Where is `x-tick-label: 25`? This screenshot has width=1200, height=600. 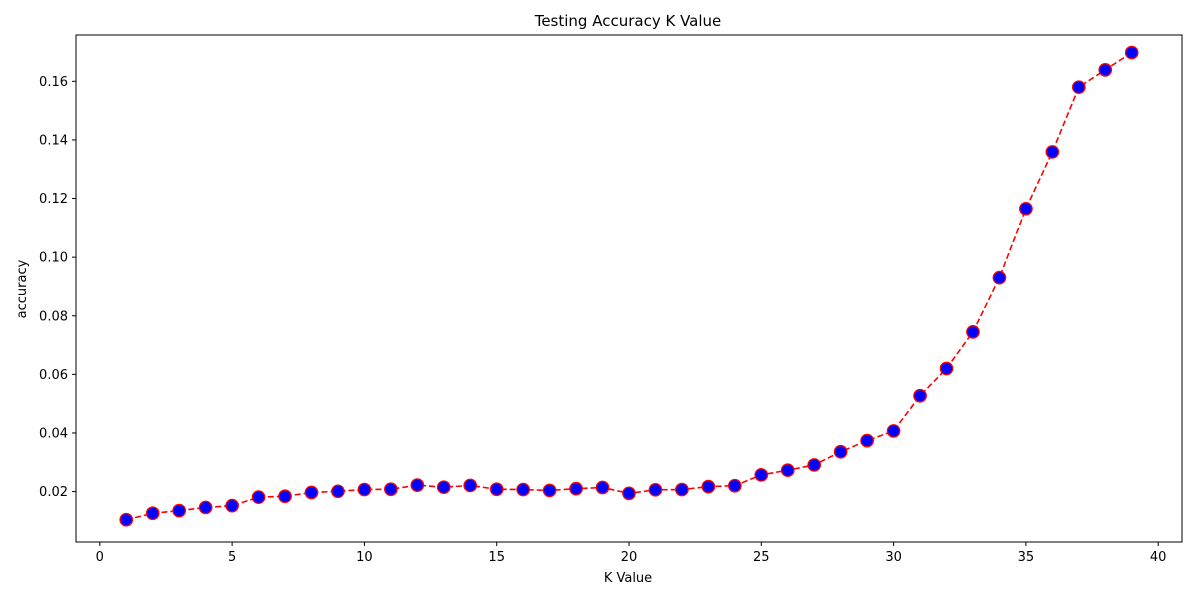
x-tick-label: 25 is located at coordinates (761, 557).